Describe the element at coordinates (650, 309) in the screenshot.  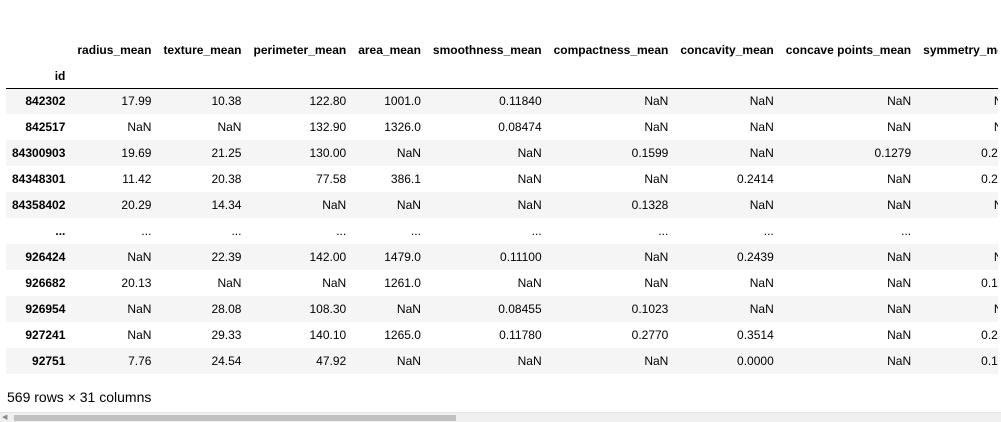
I see `table-cell: 0.1023` at that location.